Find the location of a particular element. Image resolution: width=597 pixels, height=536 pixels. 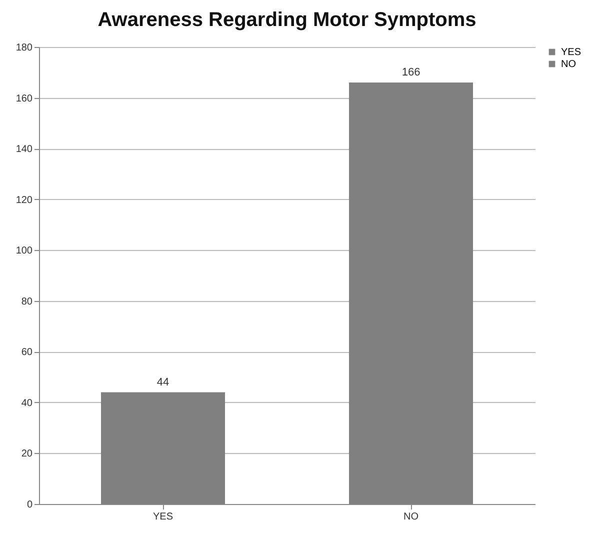

y-tick-label: 20 is located at coordinates (27, 454).